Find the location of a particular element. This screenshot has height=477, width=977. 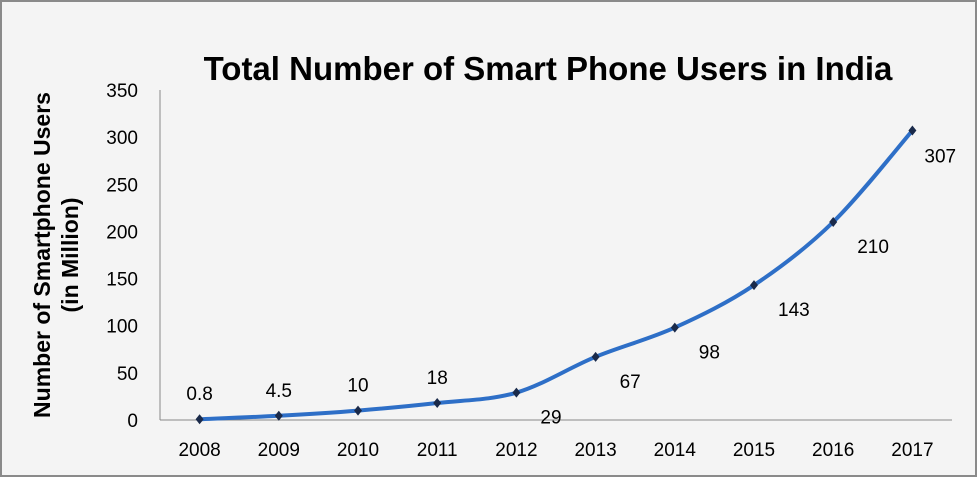

data-label: 18 is located at coordinates (437, 378).